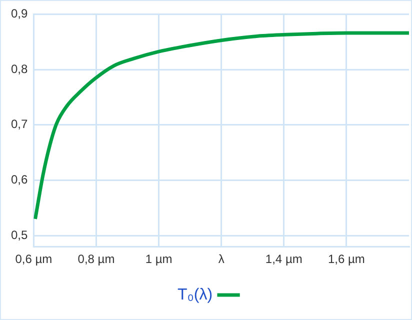 This screenshot has height=320, width=412. I want to click on y-tick-label: 0,7, so click(19, 124).